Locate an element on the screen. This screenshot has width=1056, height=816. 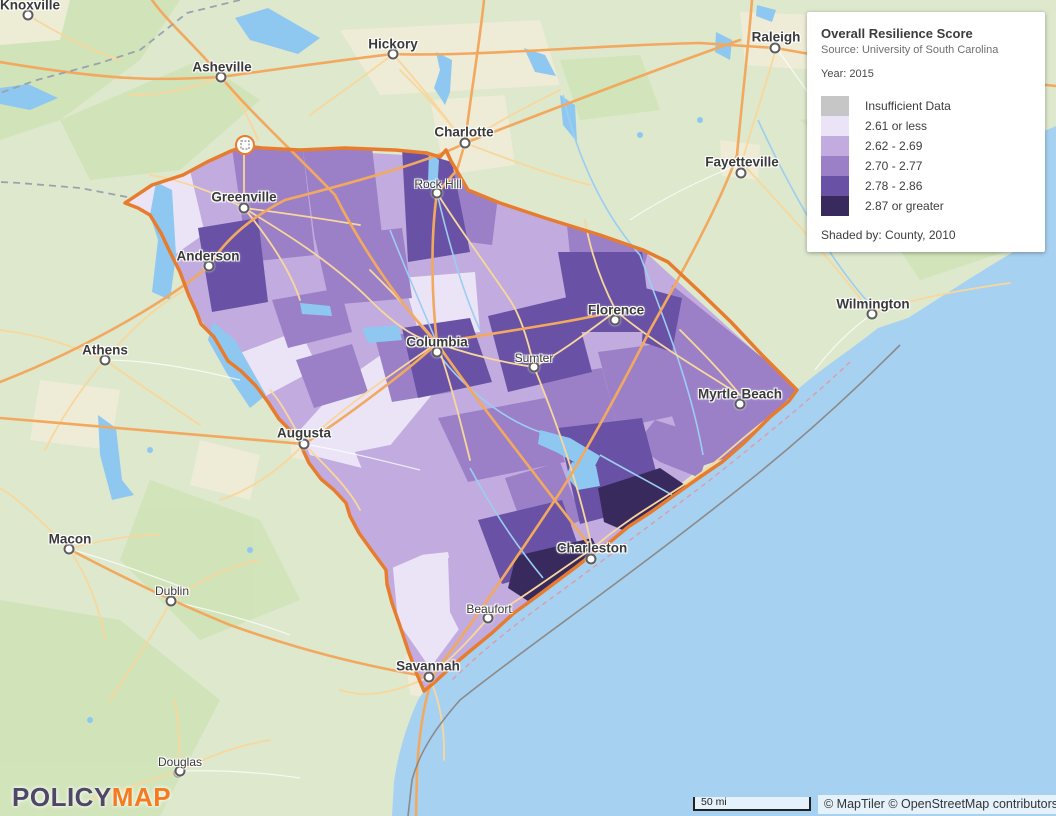
legend-row: Insufficient Data is located at coordinates (926, 106).